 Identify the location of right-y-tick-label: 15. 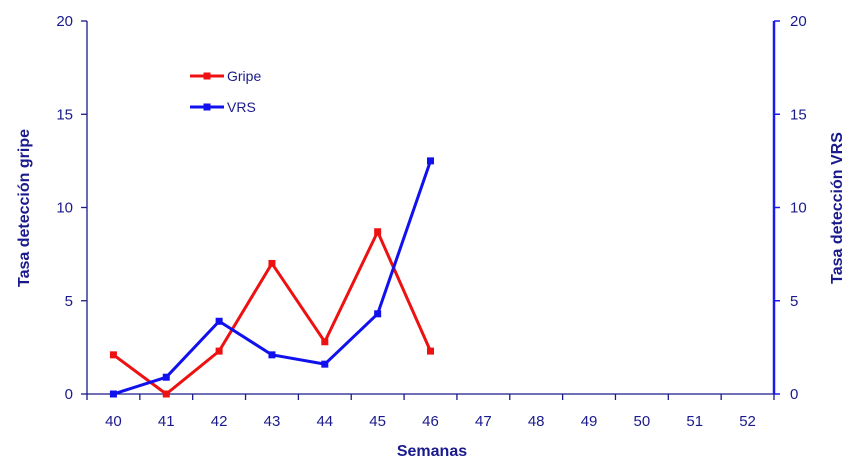
(798, 114).